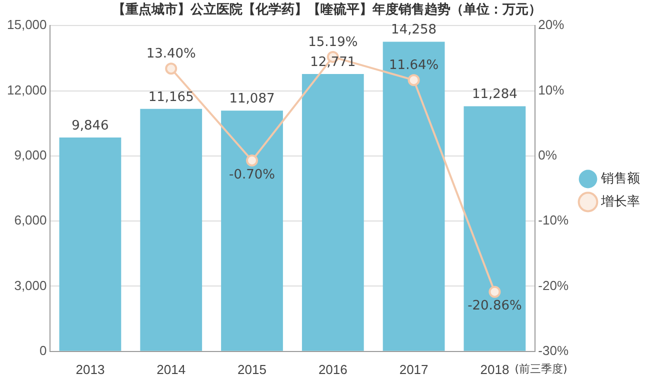  I want to click on data-label: 9,846, so click(90, 126).